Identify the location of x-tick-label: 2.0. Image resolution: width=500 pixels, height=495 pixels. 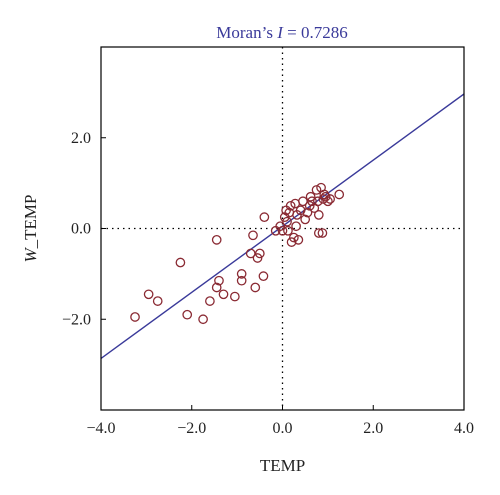
(373, 428).